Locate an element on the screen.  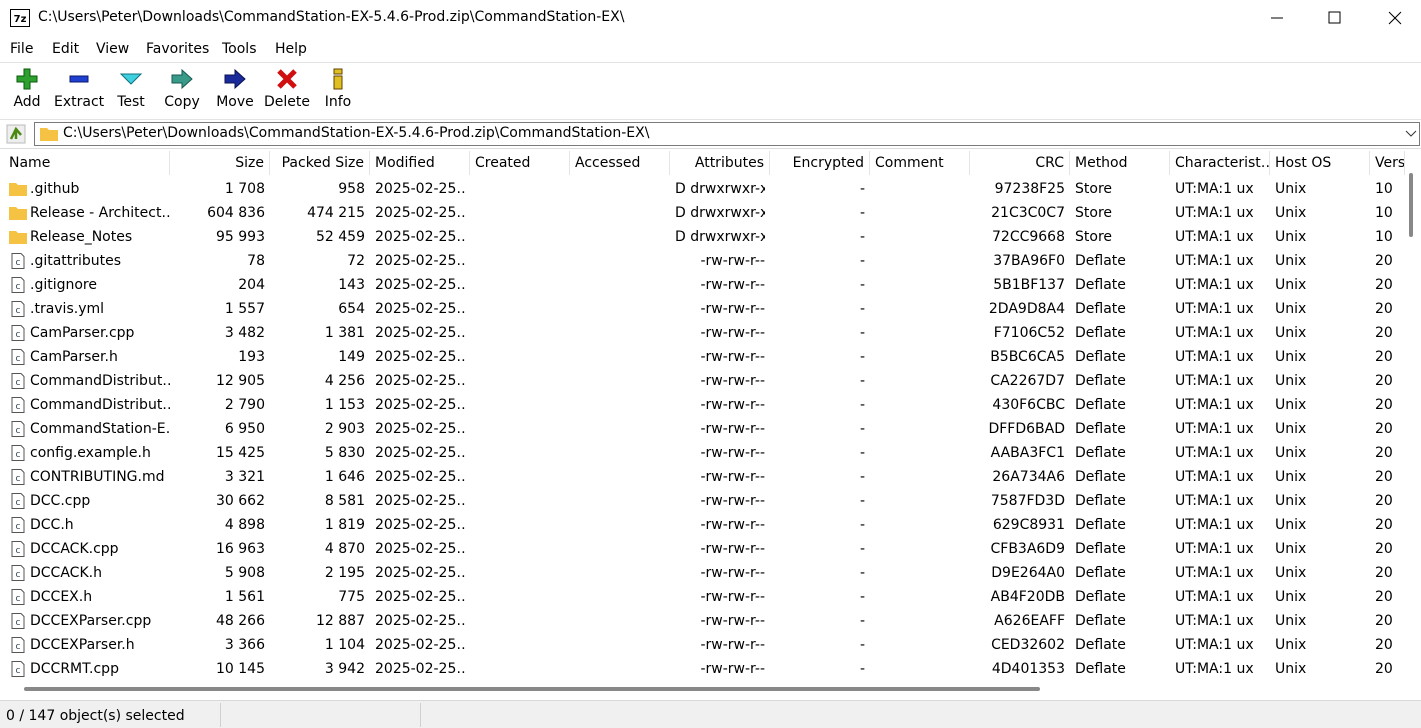
toolbar-button: Extract is located at coordinates (79, 91).